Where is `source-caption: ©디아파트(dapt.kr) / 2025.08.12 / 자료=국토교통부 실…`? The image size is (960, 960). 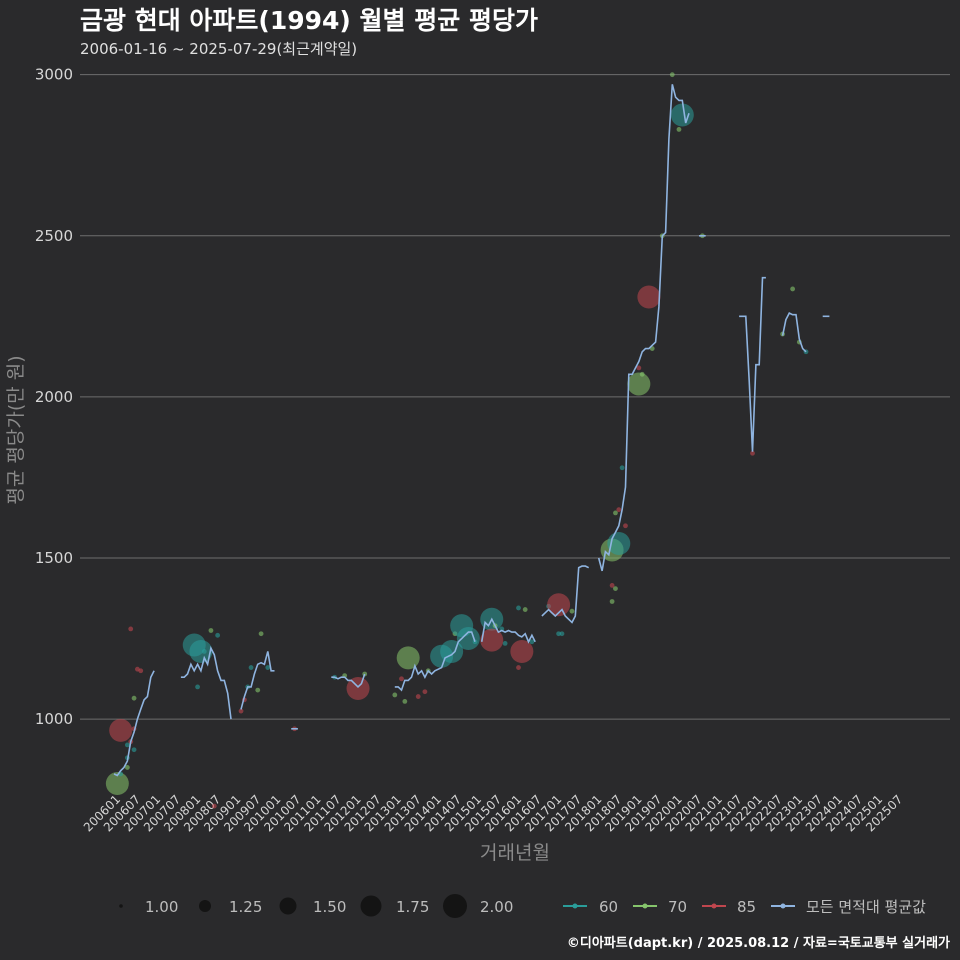 source-caption: ©디아파트(dapt.kr) / 2025.08.12 / 자료=국토교통부 실… is located at coordinates (758, 943).